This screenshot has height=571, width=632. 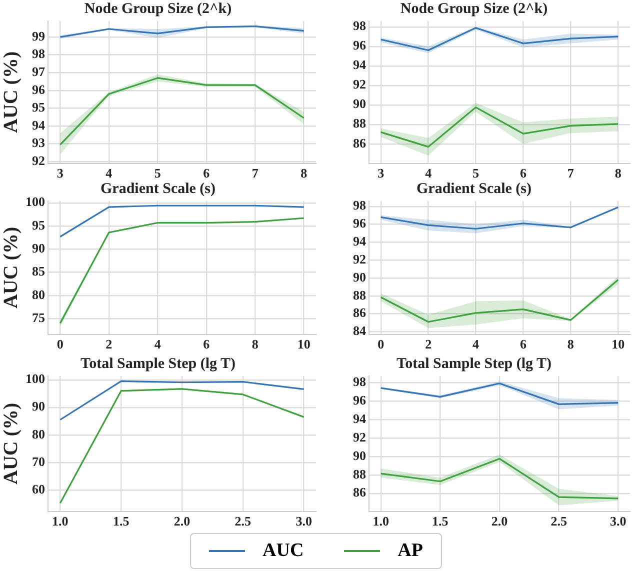 What do you see at coordinates (39, 142) in the screenshot?
I see `y-tick-label: 93` at bounding box center [39, 142].